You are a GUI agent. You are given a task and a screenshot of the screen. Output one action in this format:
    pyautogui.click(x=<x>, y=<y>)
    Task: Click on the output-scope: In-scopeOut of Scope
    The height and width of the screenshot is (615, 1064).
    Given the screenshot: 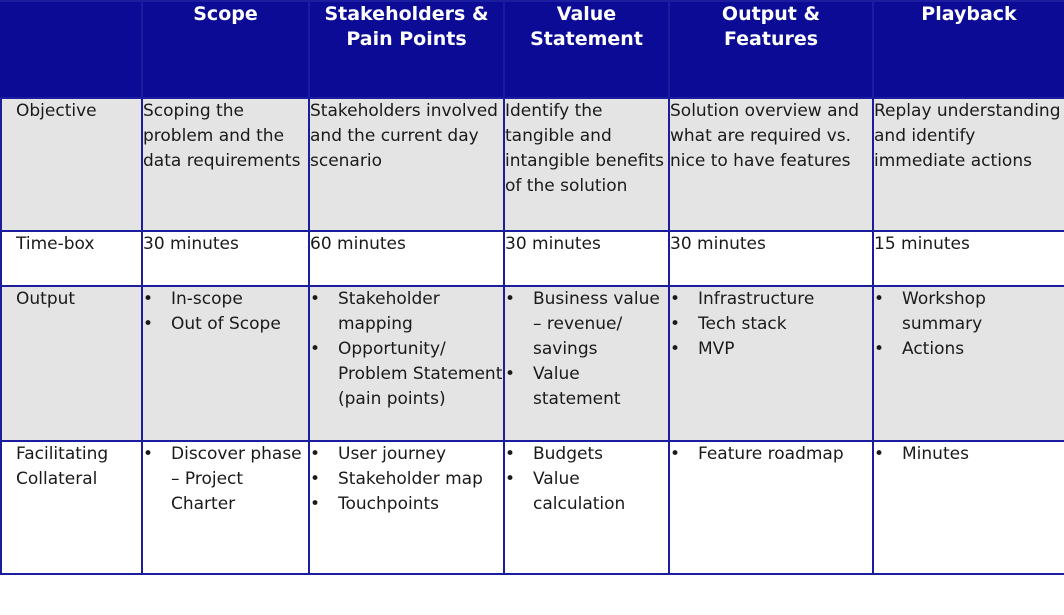 What is the action you would take?
    pyautogui.click(x=225, y=363)
    